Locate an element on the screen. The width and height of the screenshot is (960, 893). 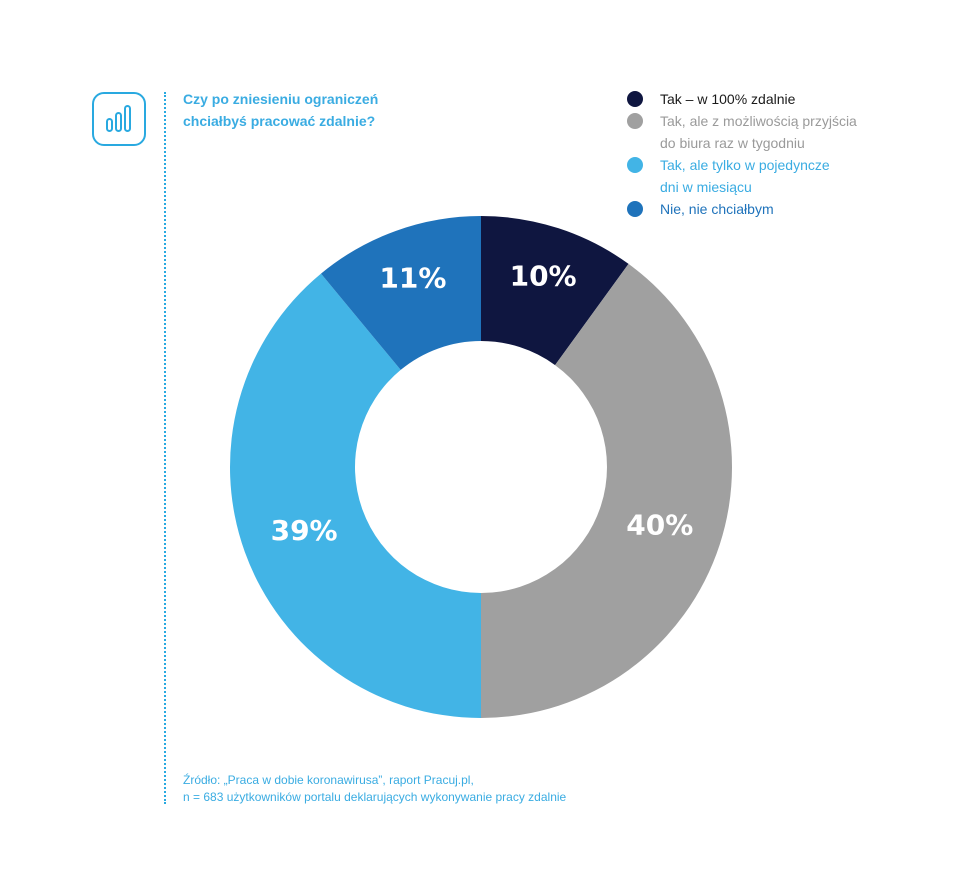
legend-label: dni w miesiącu is located at coordinates (706, 187).